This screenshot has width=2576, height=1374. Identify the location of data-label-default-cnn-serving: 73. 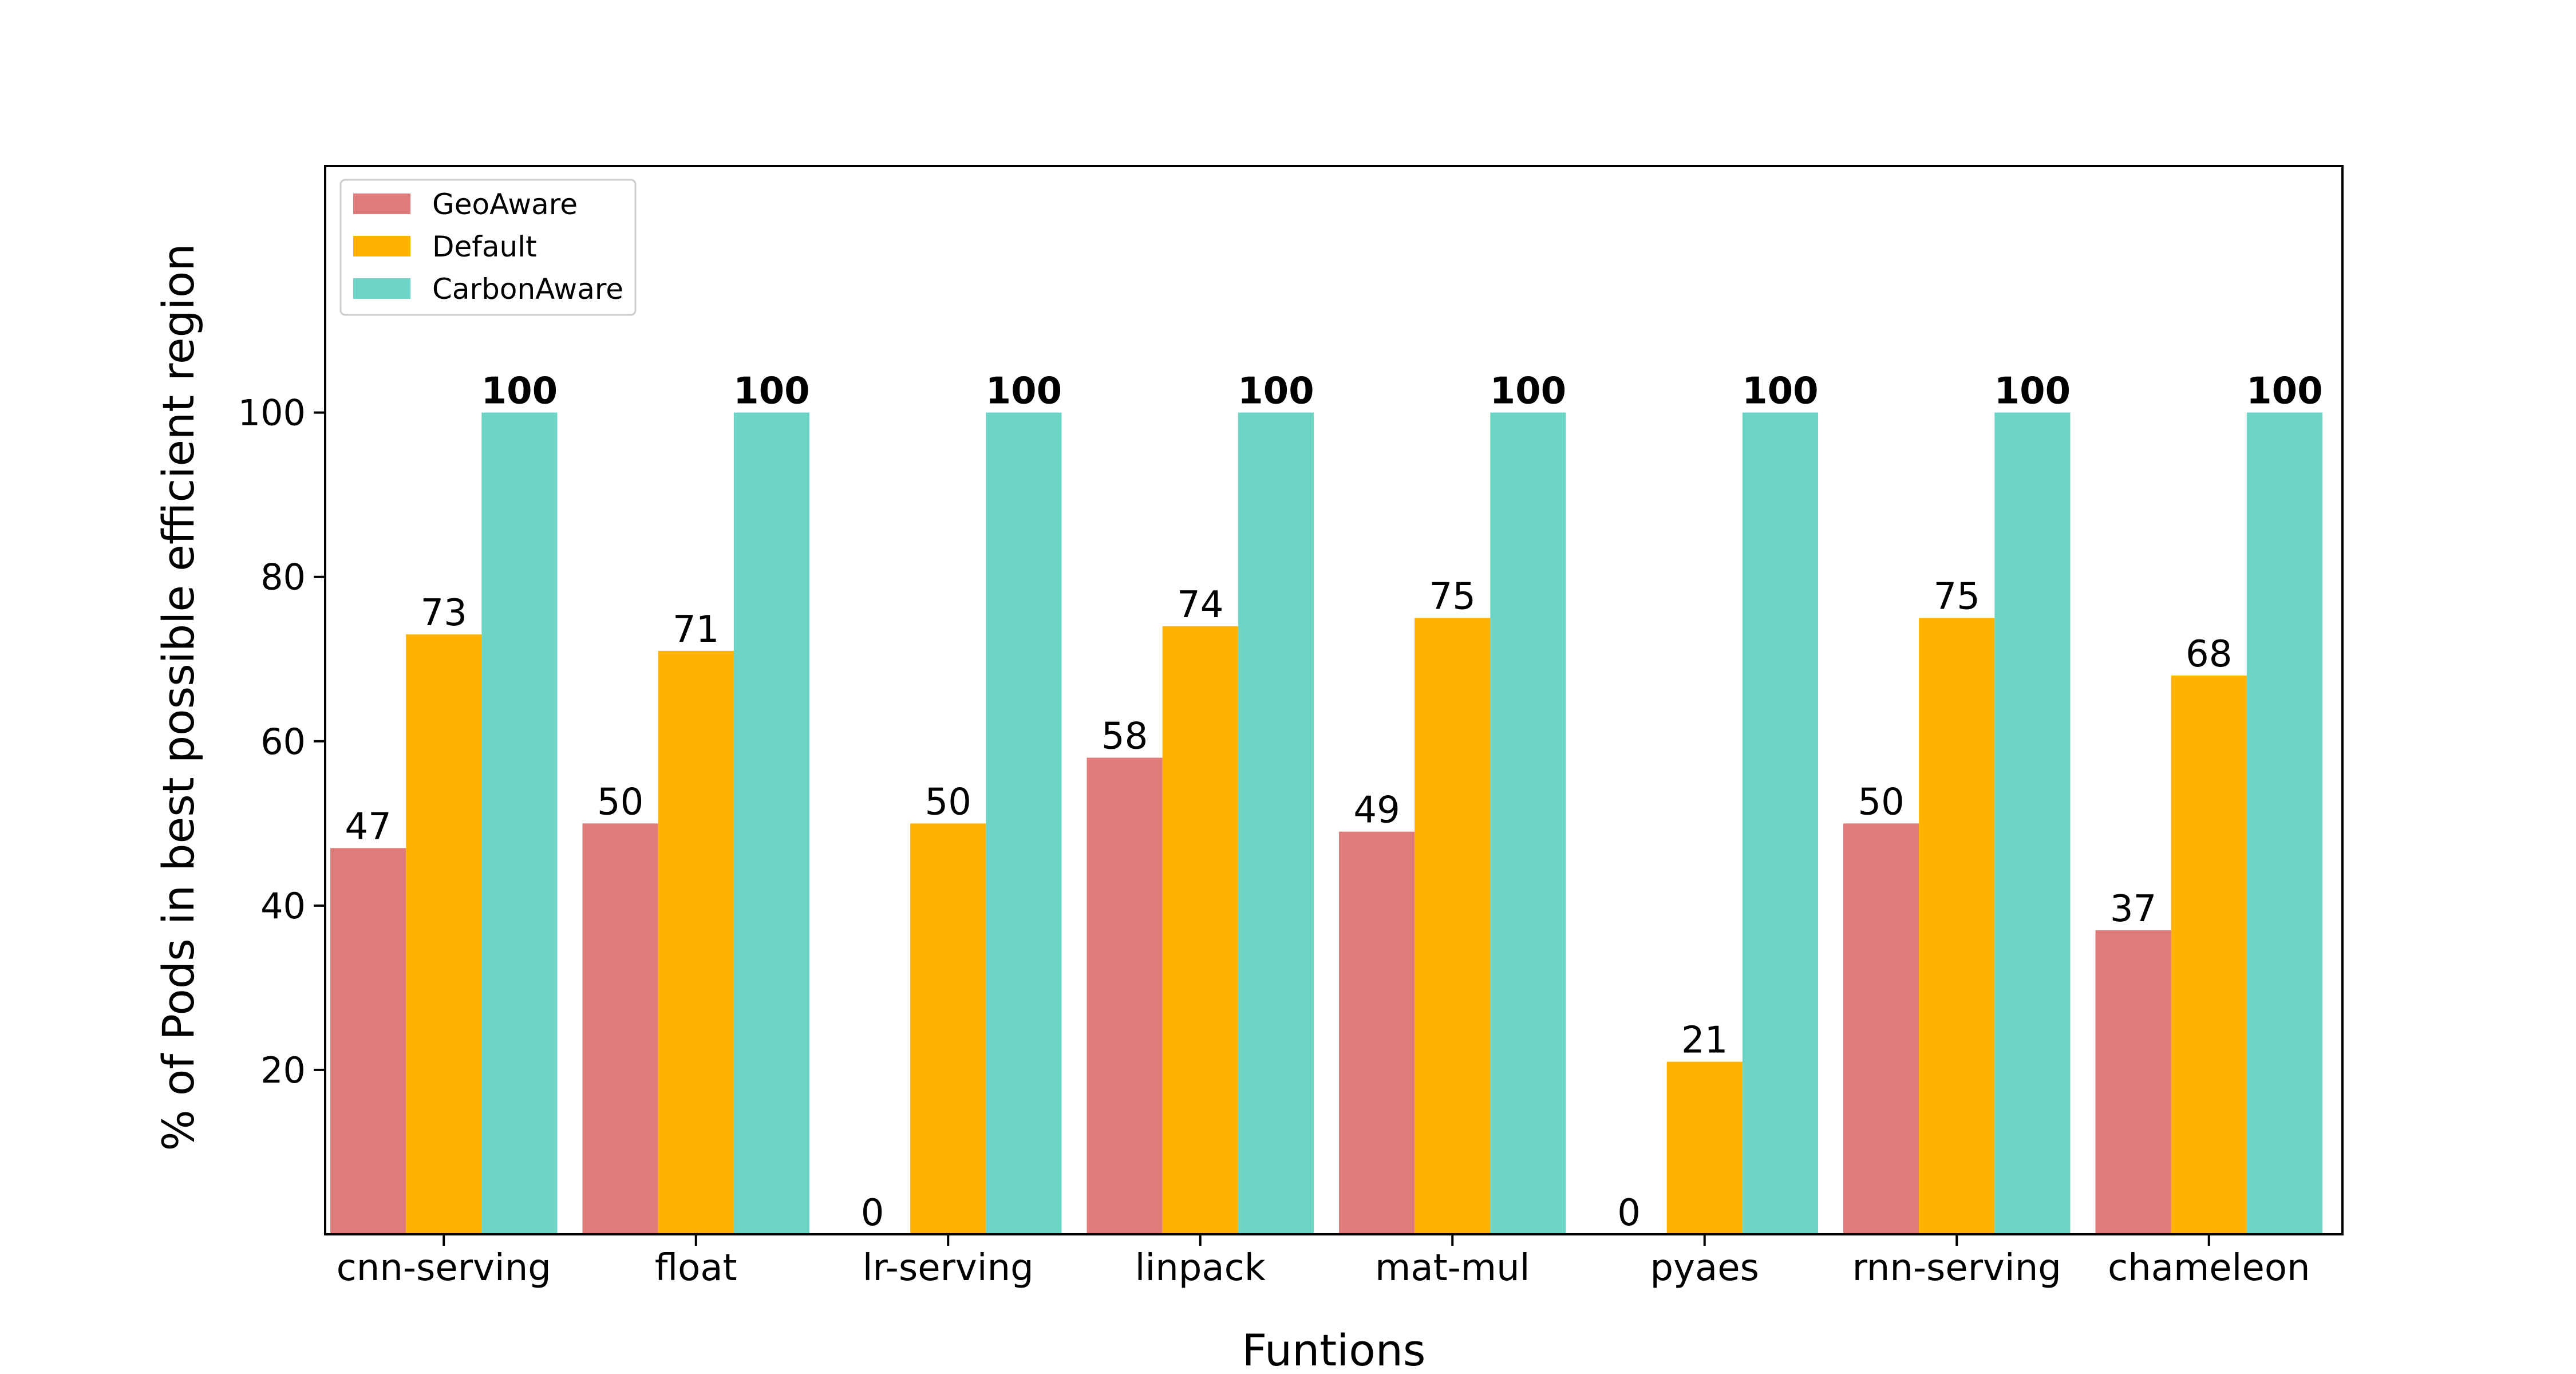
(444, 613).